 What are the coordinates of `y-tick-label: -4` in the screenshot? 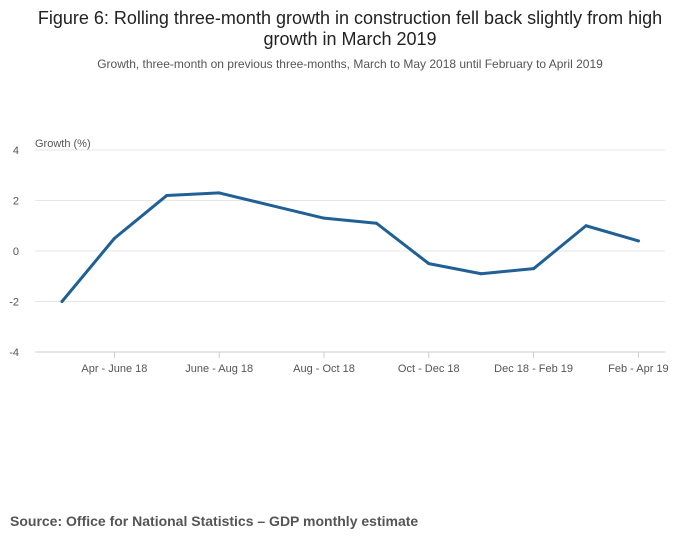 It's located at (14, 353).